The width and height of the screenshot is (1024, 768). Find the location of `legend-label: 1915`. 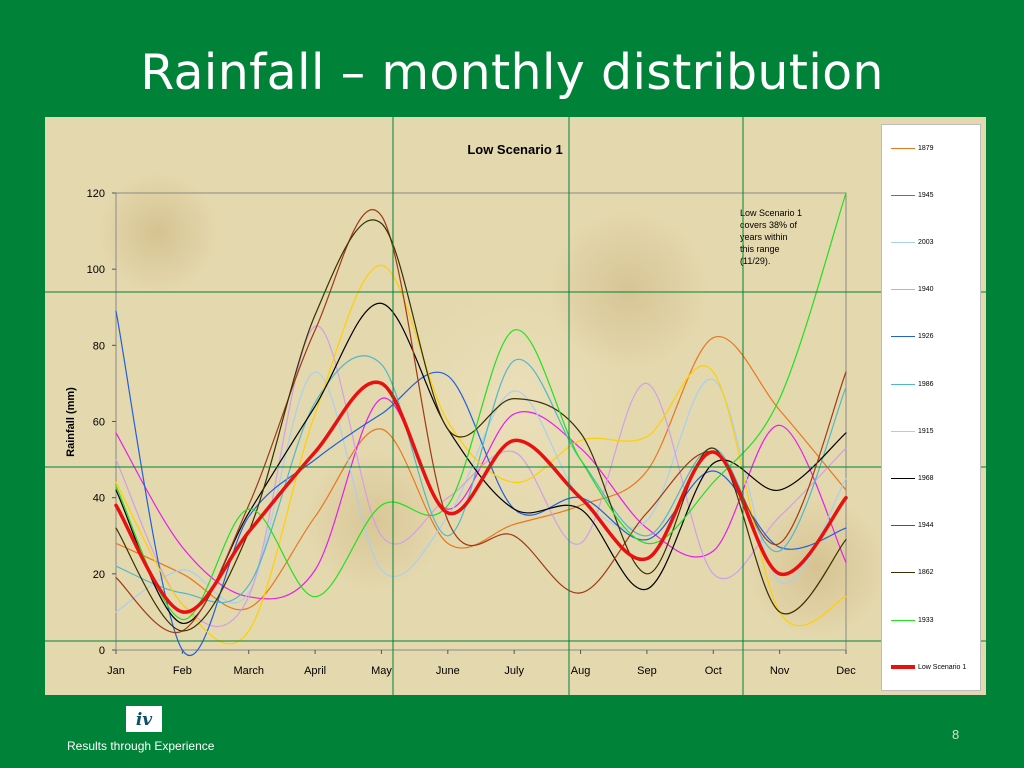

legend-label: 1915 is located at coordinates (926, 431).